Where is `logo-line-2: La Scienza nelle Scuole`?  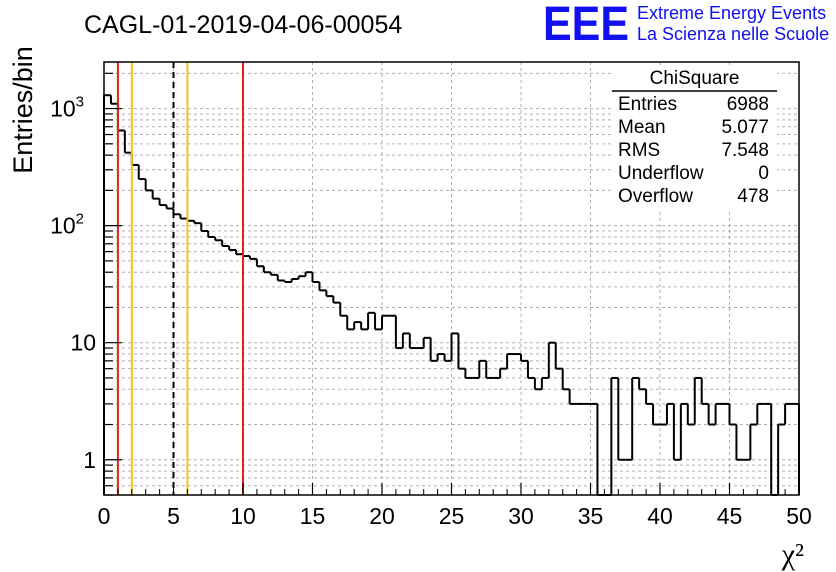
logo-line-2: La Scienza nelle Scuole is located at coordinates (733, 34).